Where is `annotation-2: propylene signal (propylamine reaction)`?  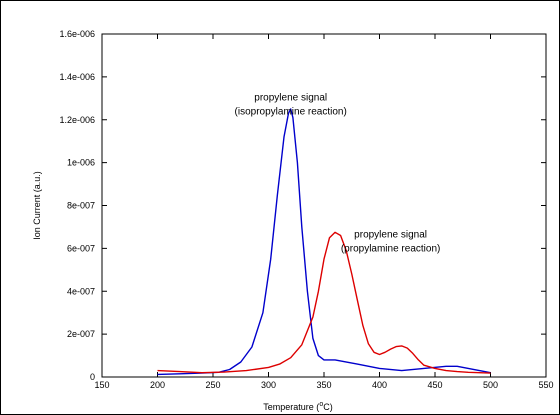 annotation-2: propylene signal (propylamine reaction) is located at coordinates (391, 242).